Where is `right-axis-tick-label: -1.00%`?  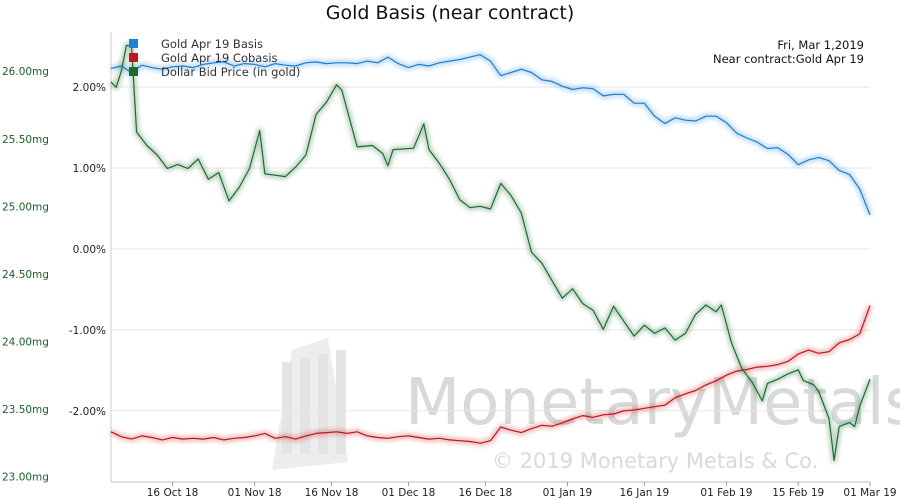
right-axis-tick-label: -1.00% is located at coordinates (87, 331).